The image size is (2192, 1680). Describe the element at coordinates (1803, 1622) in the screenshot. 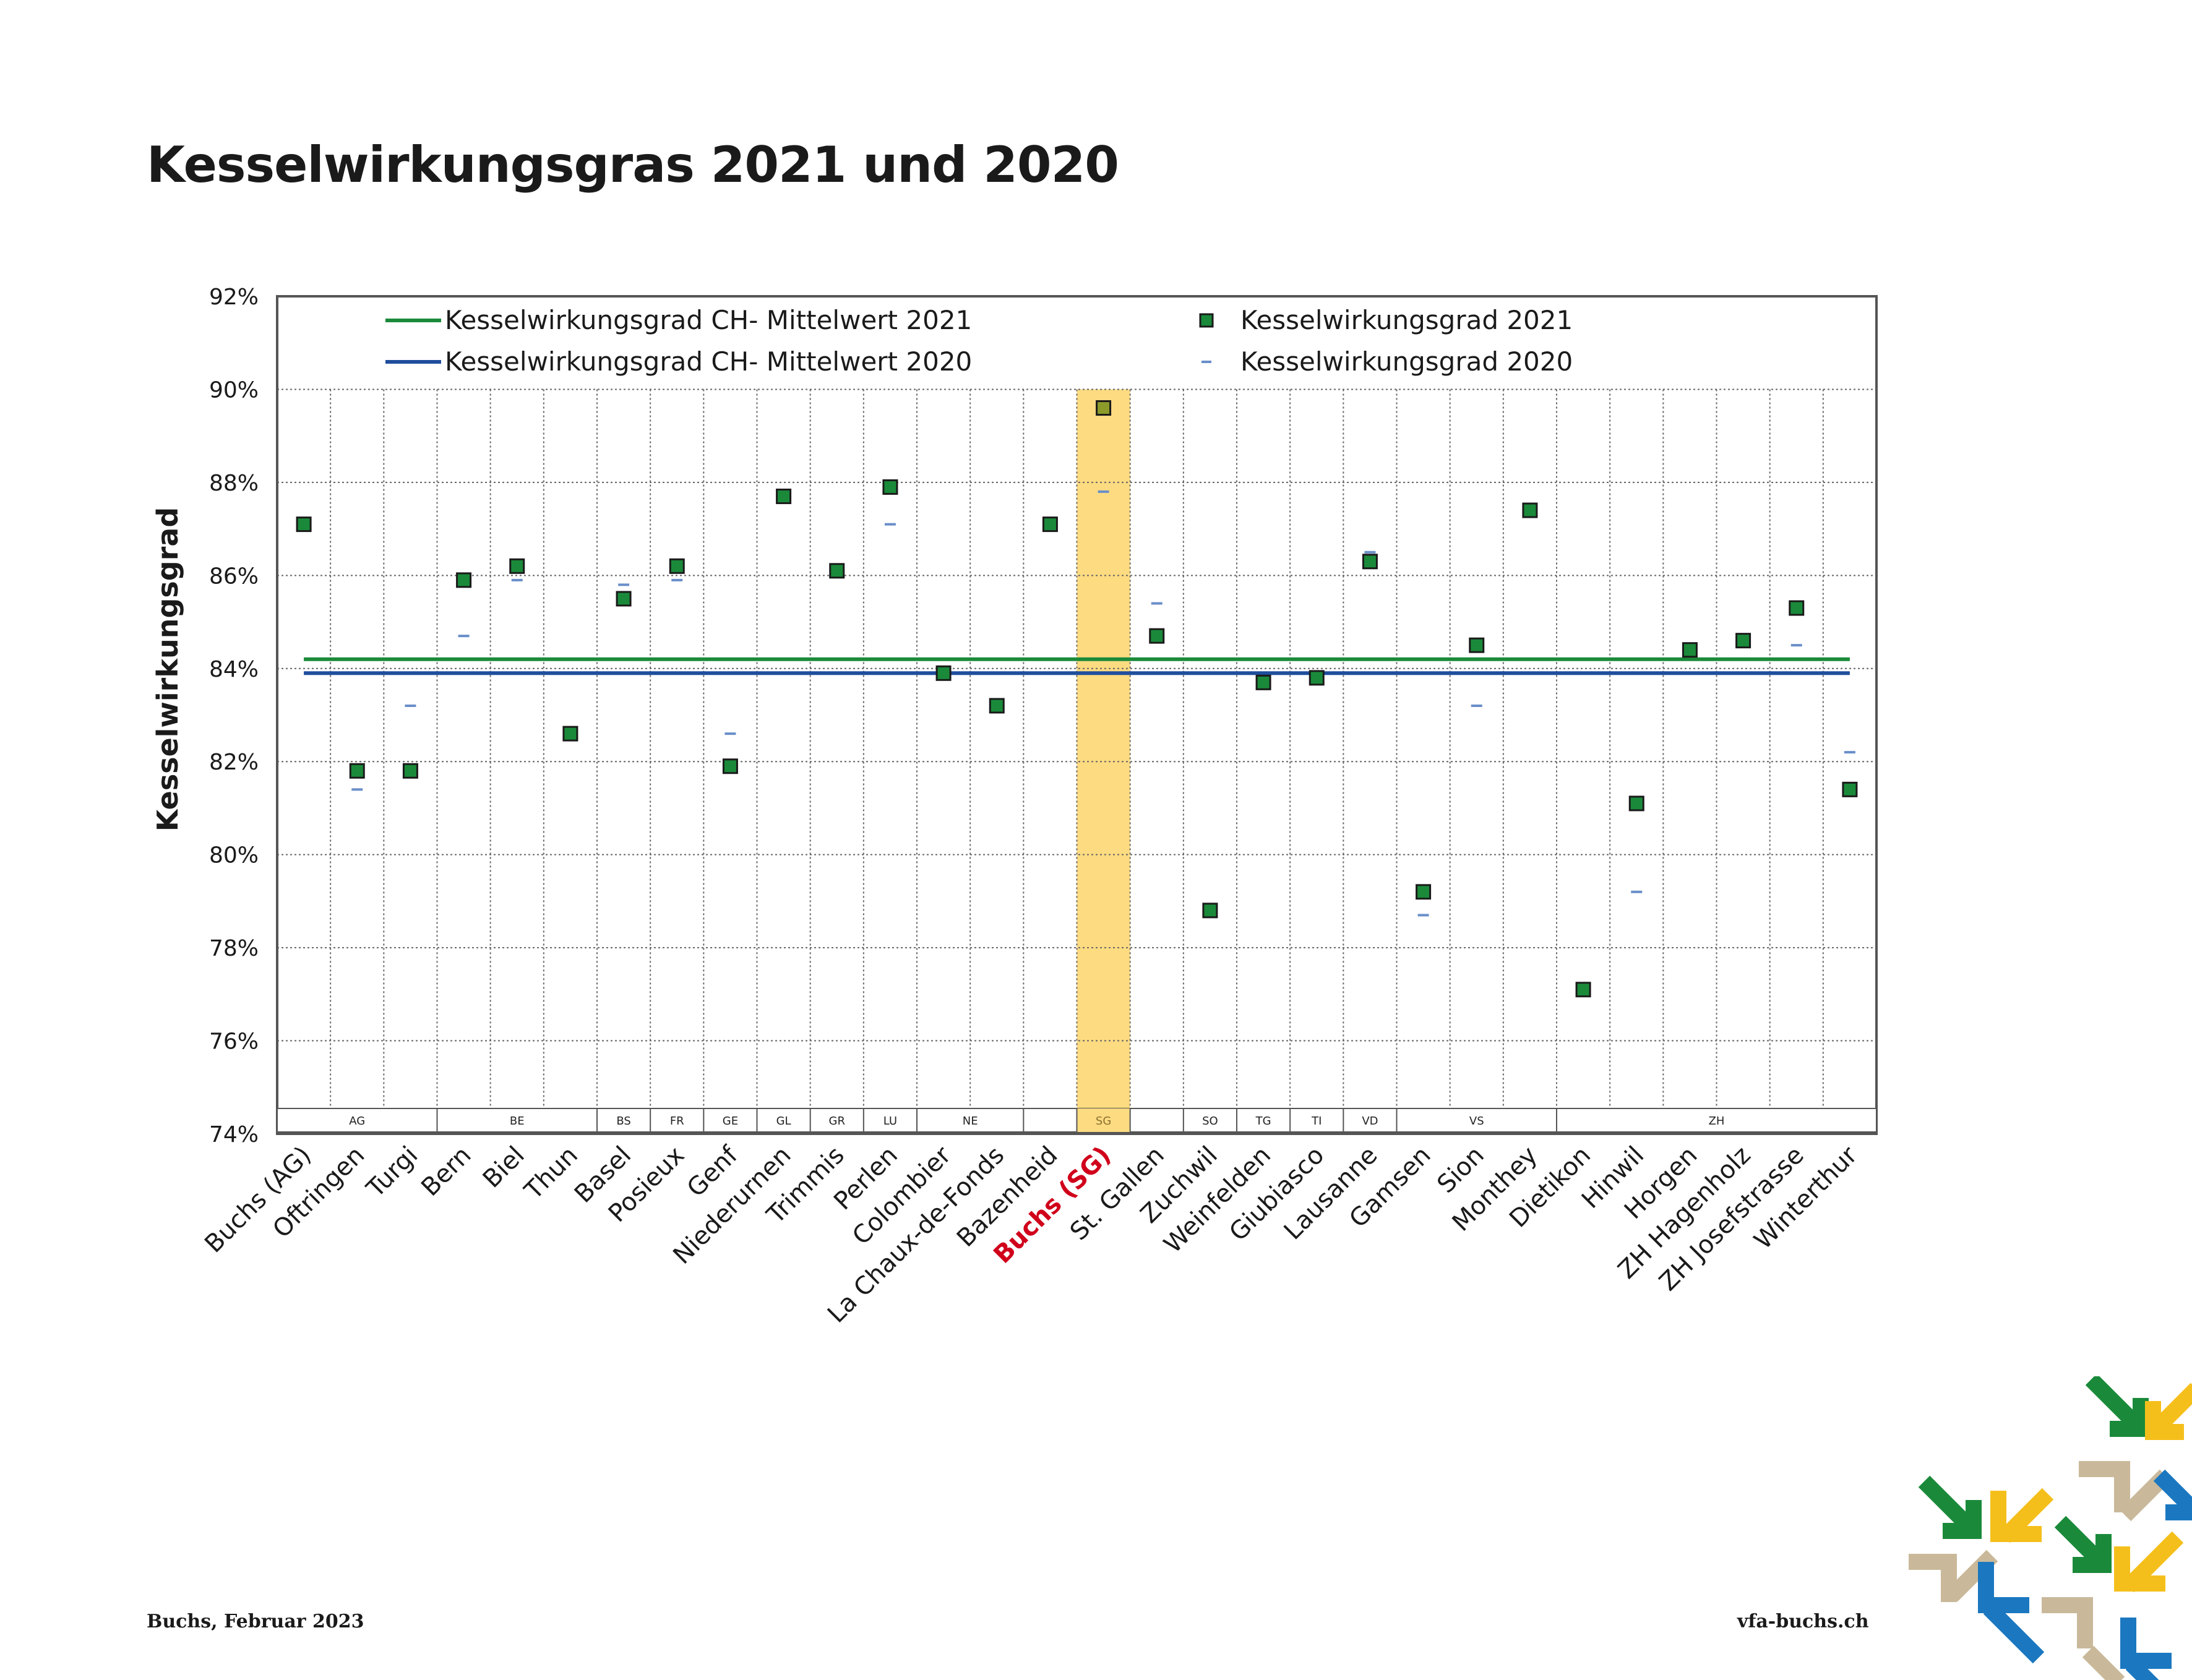

I see `footer-website: vfa-buchs.ch` at that location.